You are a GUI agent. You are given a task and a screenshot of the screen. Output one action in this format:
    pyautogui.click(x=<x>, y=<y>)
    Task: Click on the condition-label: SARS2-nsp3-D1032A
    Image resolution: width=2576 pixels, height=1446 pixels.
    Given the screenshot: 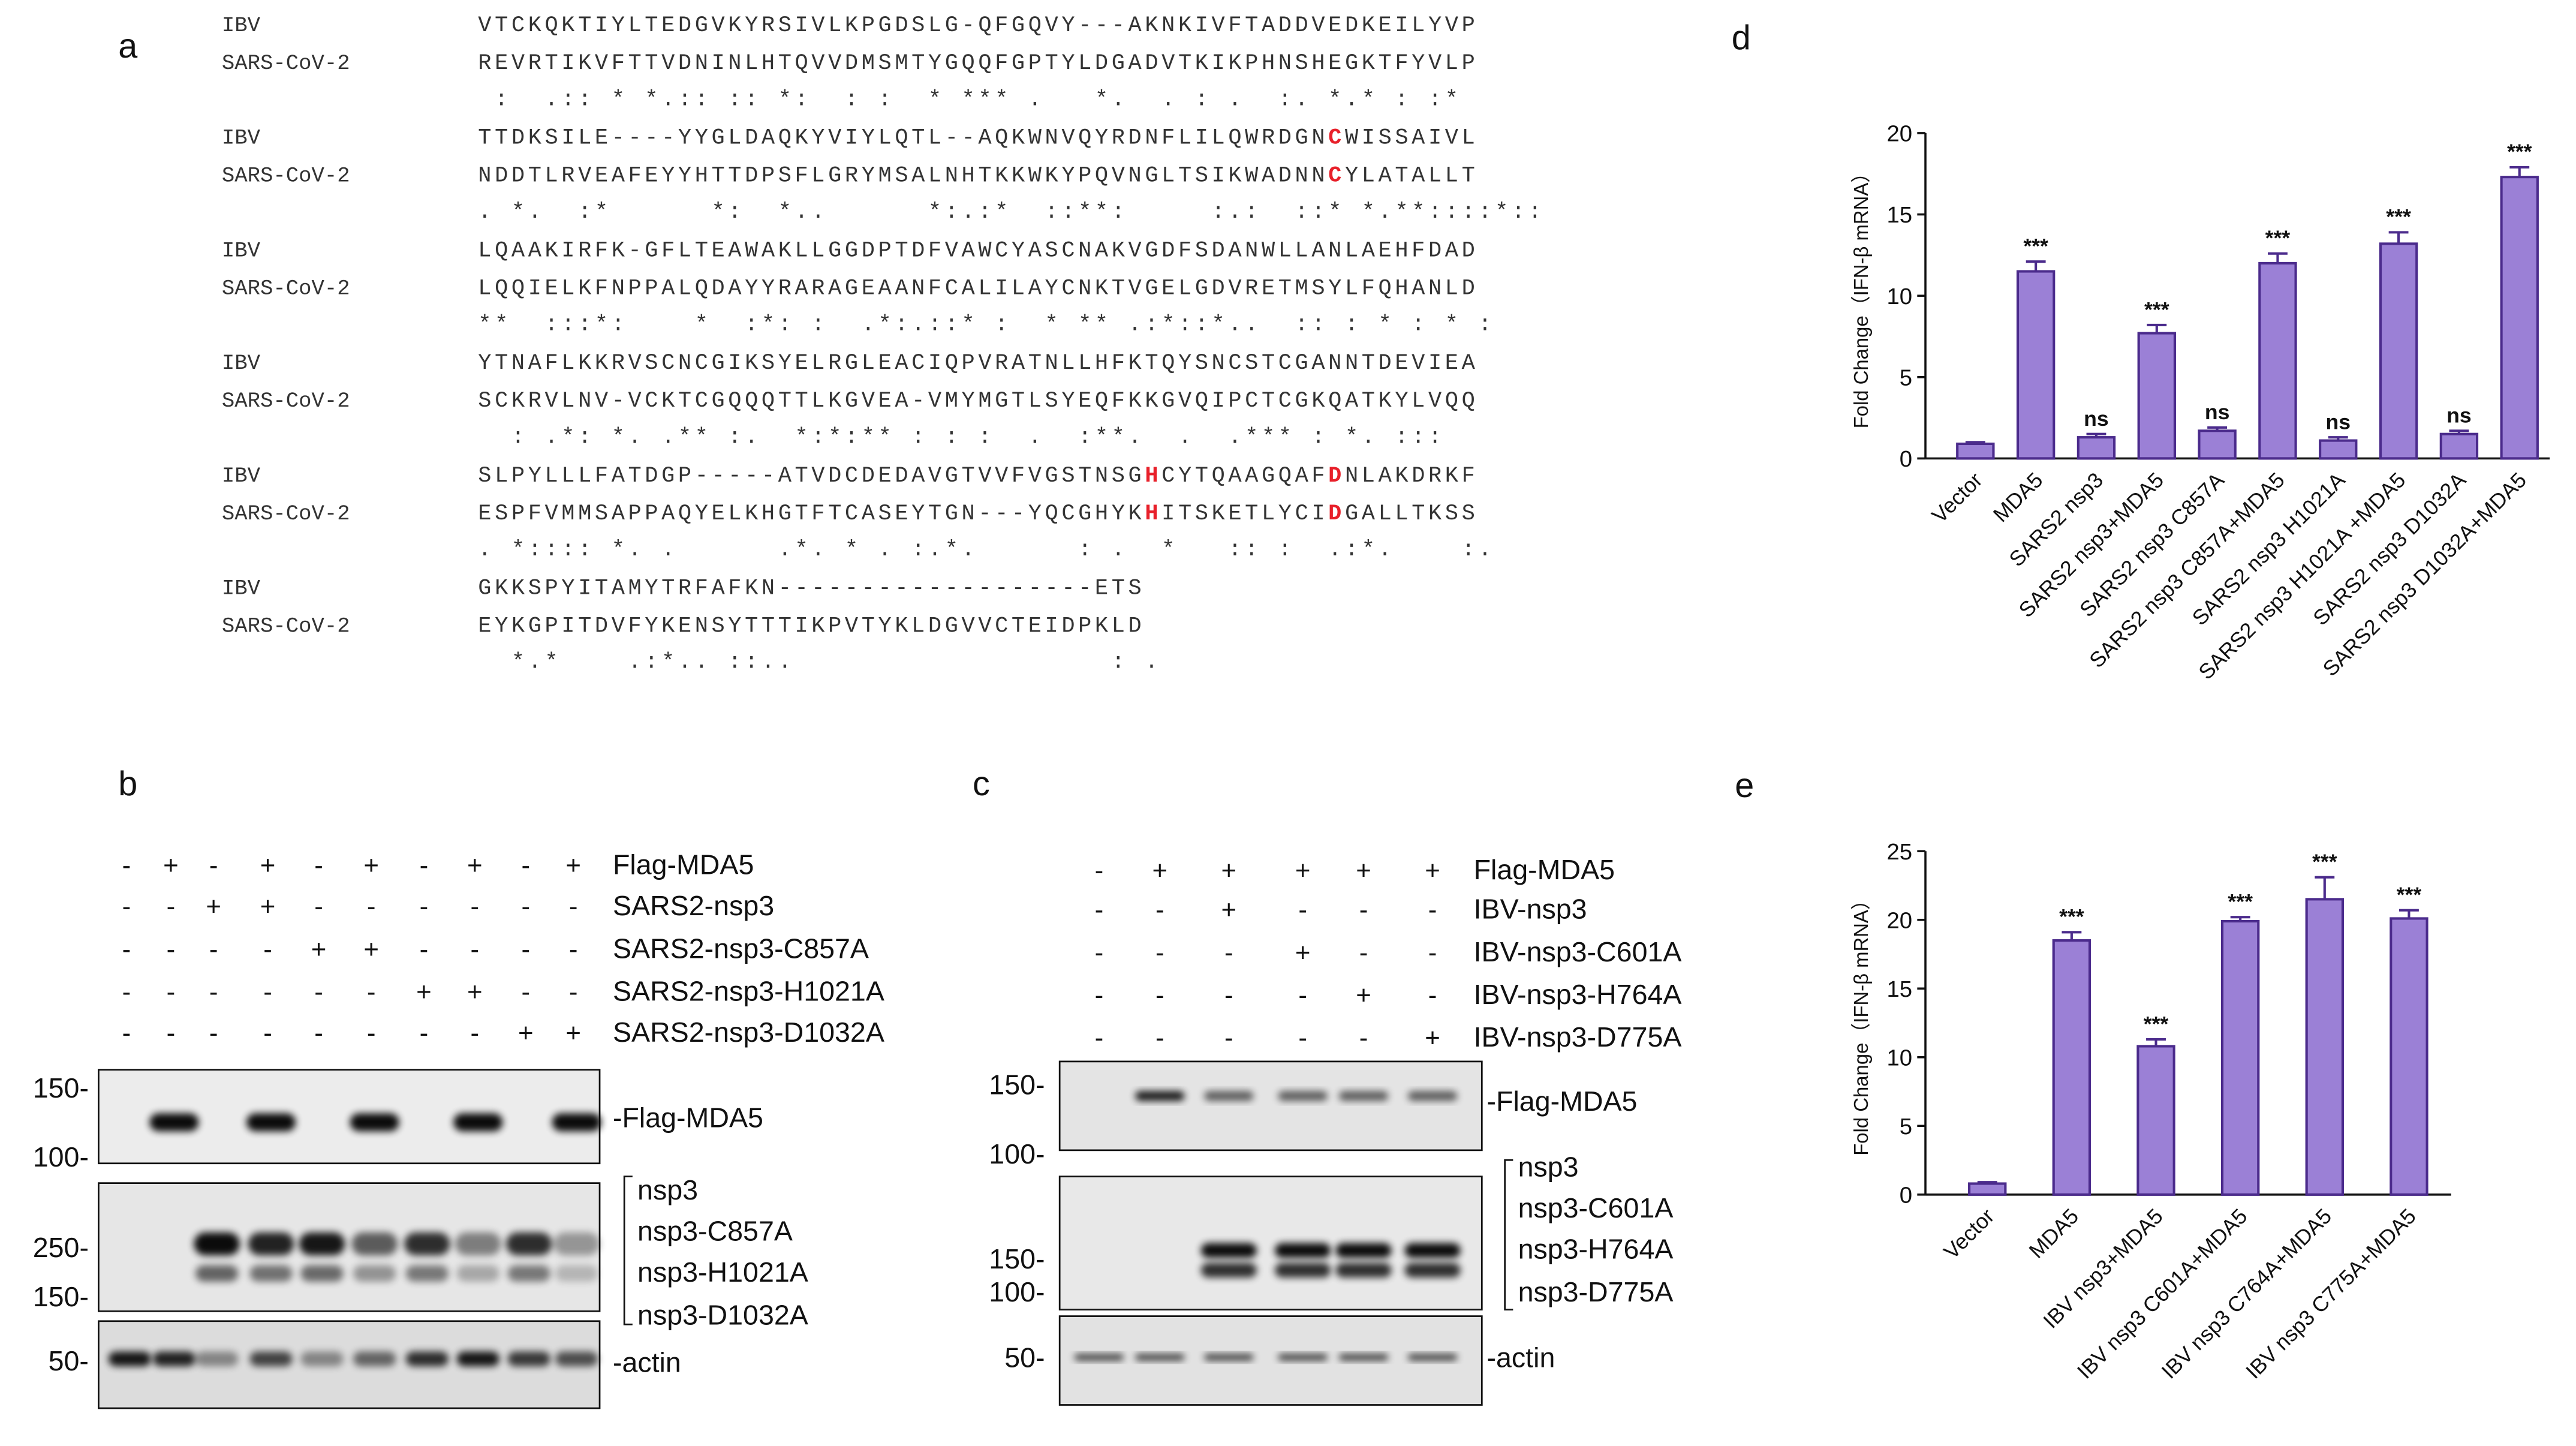 What is the action you would take?
    pyautogui.click(x=749, y=1033)
    